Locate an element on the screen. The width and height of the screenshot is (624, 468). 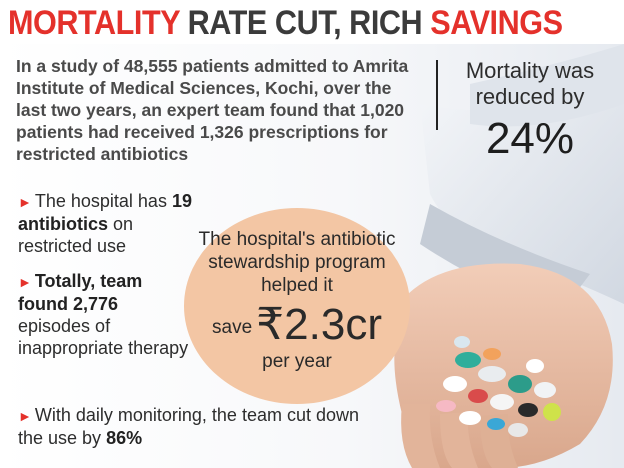
bullet-bold: Totally, team found 2,776 is located at coordinates (80, 292).